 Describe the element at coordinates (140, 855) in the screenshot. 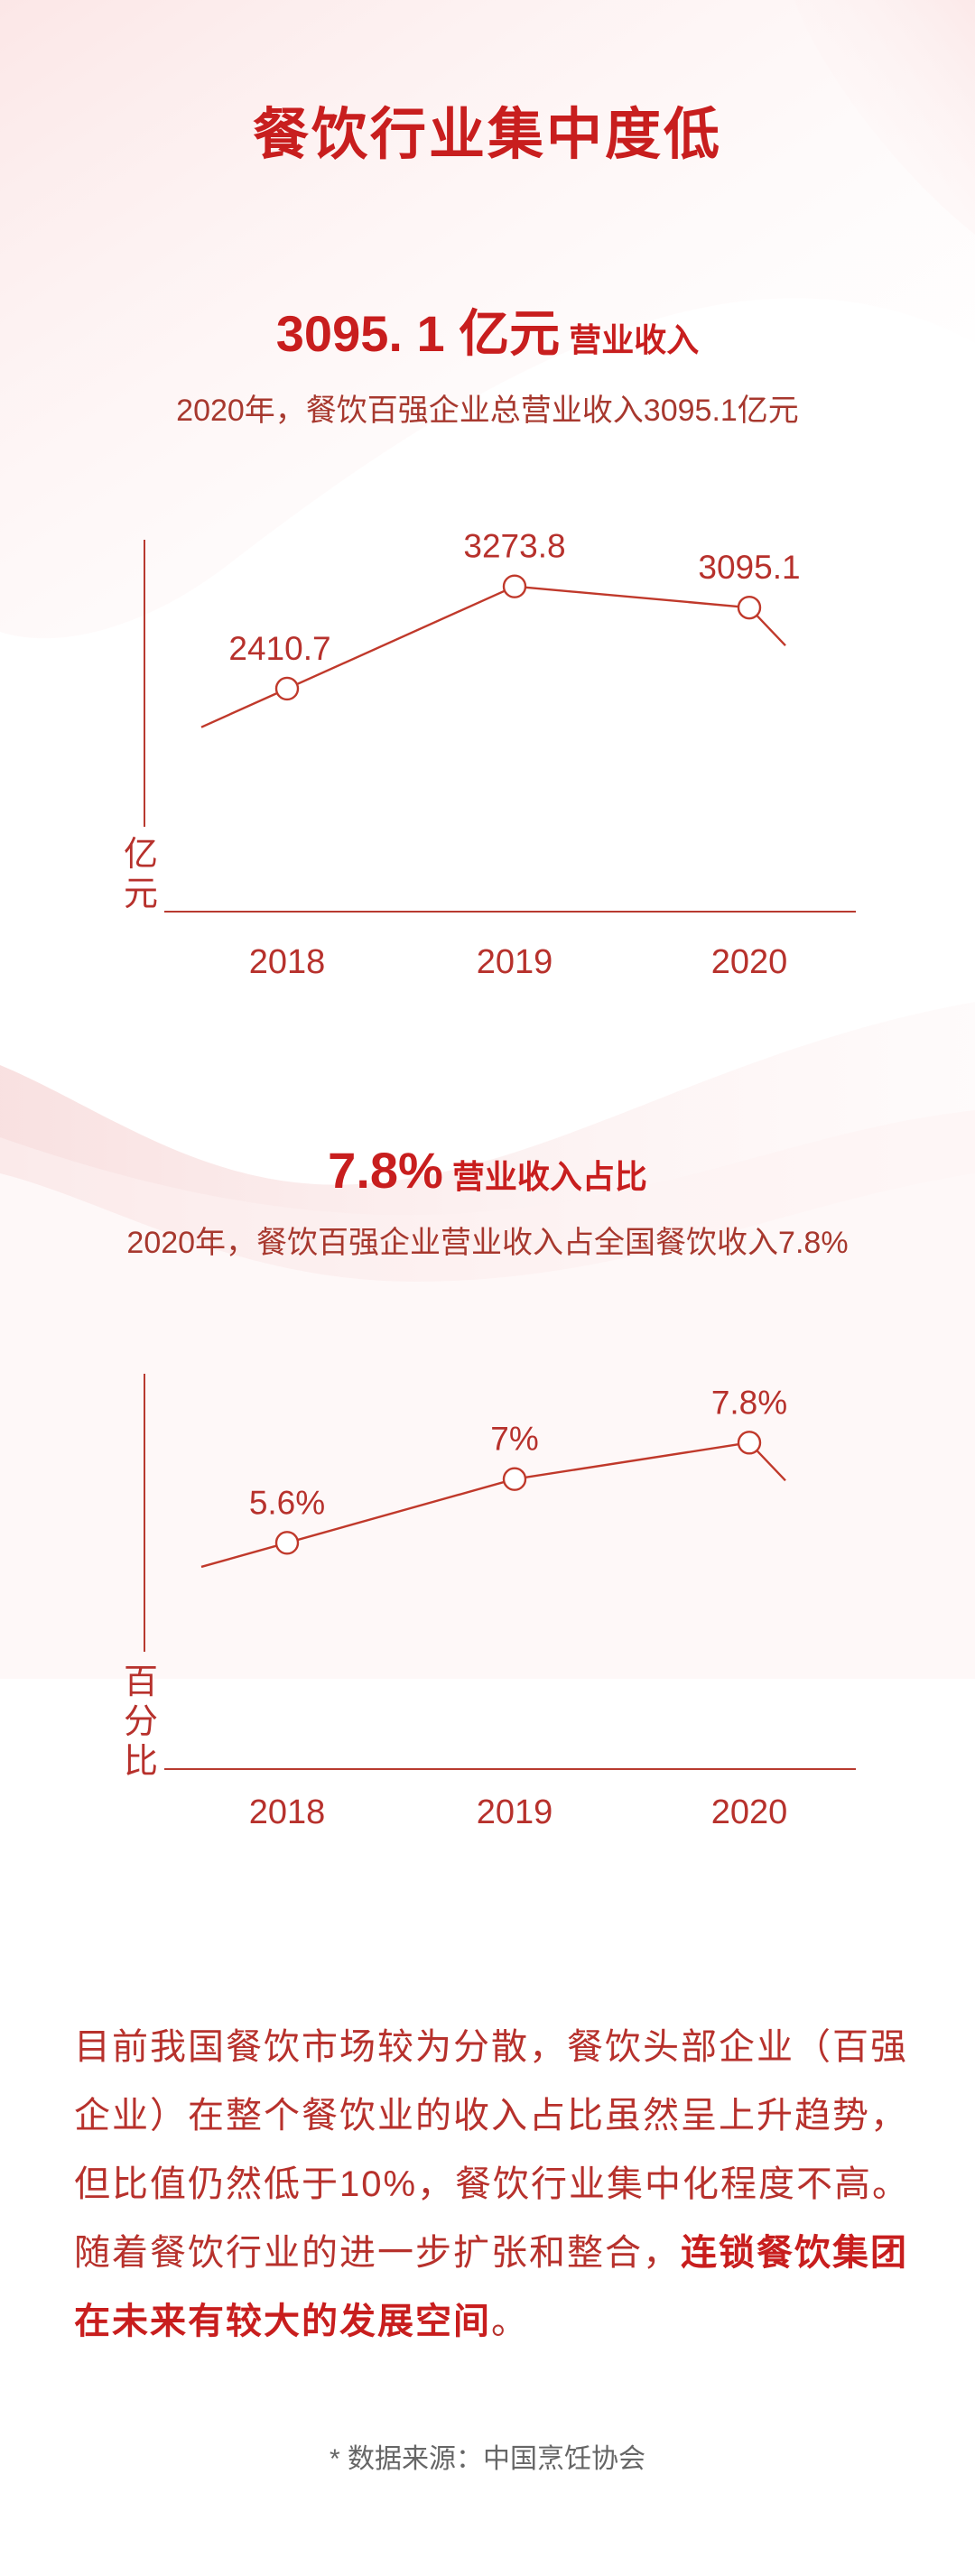

I see `unit-char: 亿` at that location.